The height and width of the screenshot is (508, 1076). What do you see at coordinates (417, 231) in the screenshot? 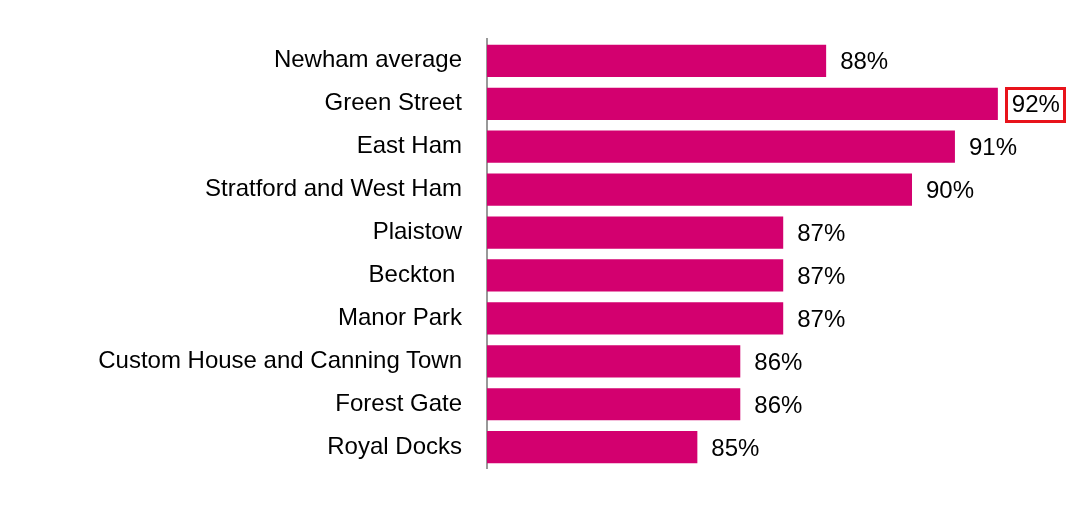
I see `y-tick-label: Plaistow` at bounding box center [417, 231].